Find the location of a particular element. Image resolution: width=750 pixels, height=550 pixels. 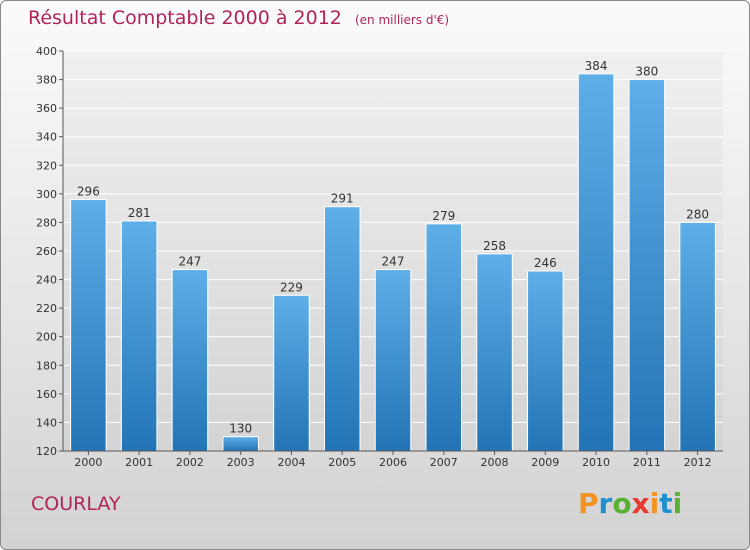

bar-2009 is located at coordinates (545, 361).